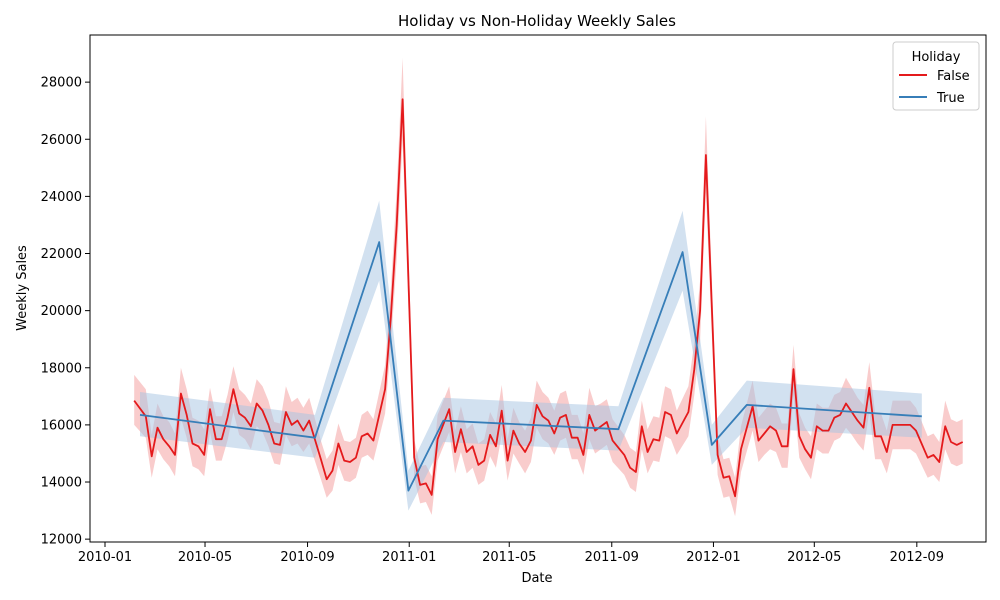 The width and height of the screenshot is (1000, 600). I want to click on chart-title: Holiday vs Non-Holiday Weekly Sales, so click(537, 21).